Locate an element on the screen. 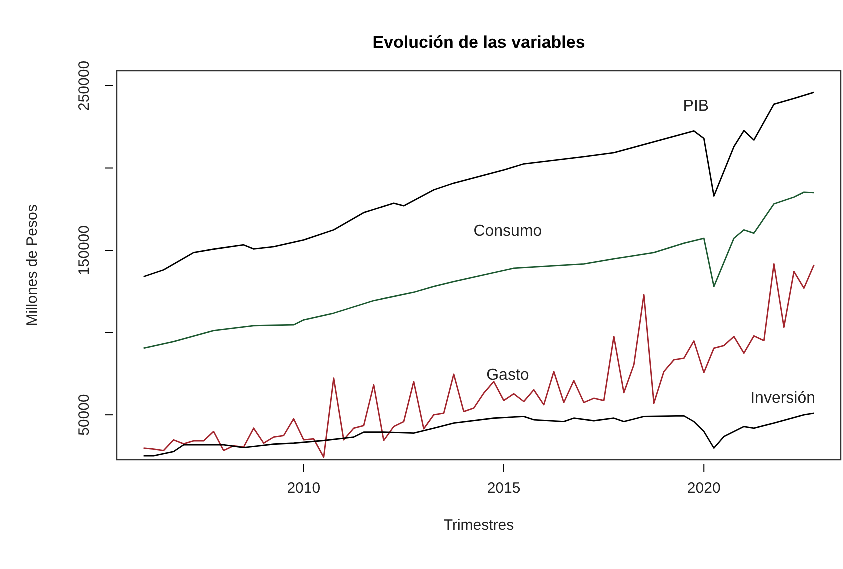  x-axis-title: Trimestres is located at coordinates (479, 525).